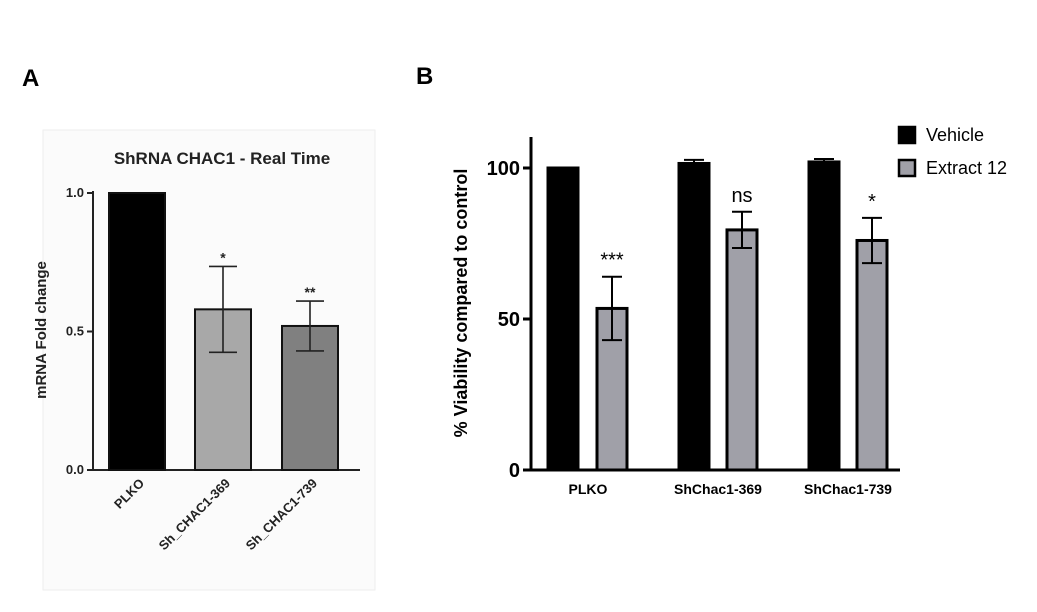  I want to click on chart-b-category-label: PLKO, so click(588, 489).